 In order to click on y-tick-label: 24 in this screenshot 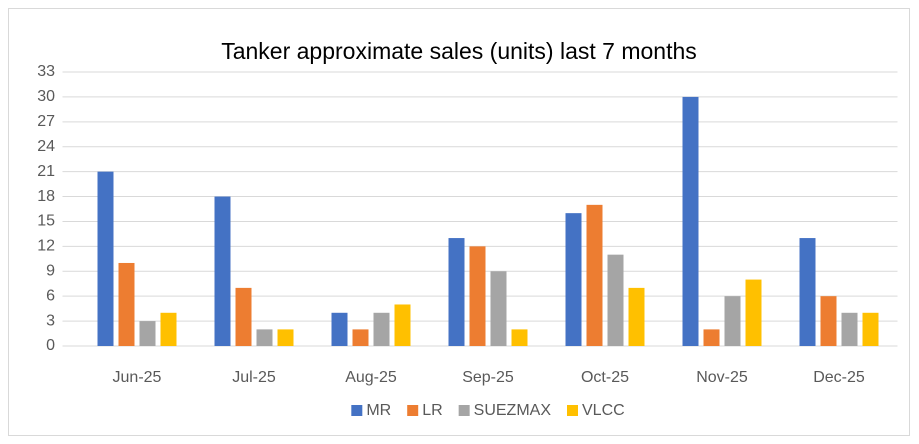, I will do `click(46, 146)`.